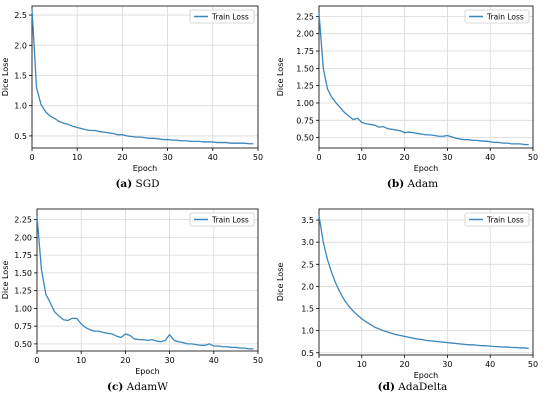 The width and height of the screenshot is (550, 401). What do you see at coordinates (20, 136) in the screenshot?
I see `y-tick-label: 0.5` at bounding box center [20, 136].